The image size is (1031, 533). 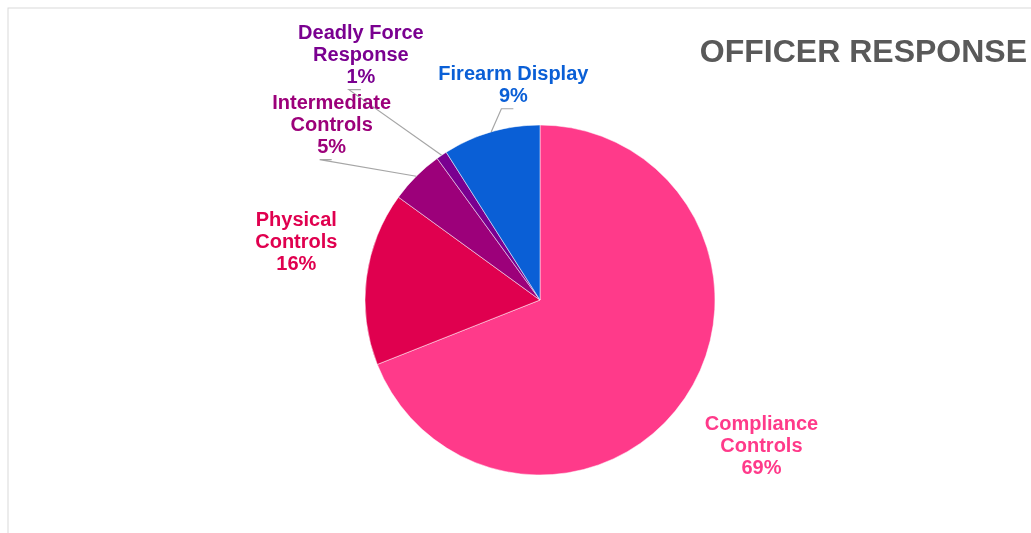 I want to click on slice-label: Physical Controls, so click(x=296, y=229).